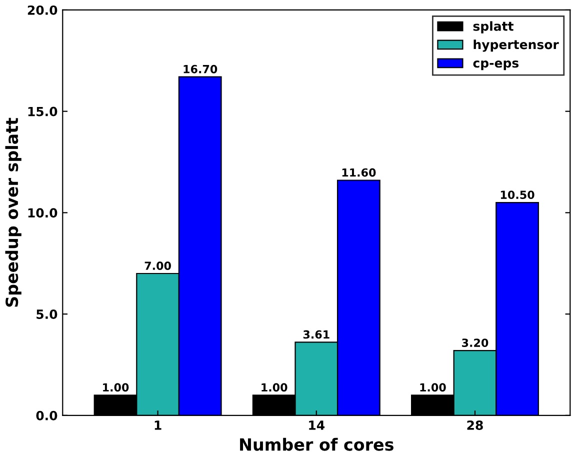  I want to click on x-tick-label: 14, so click(317, 425).